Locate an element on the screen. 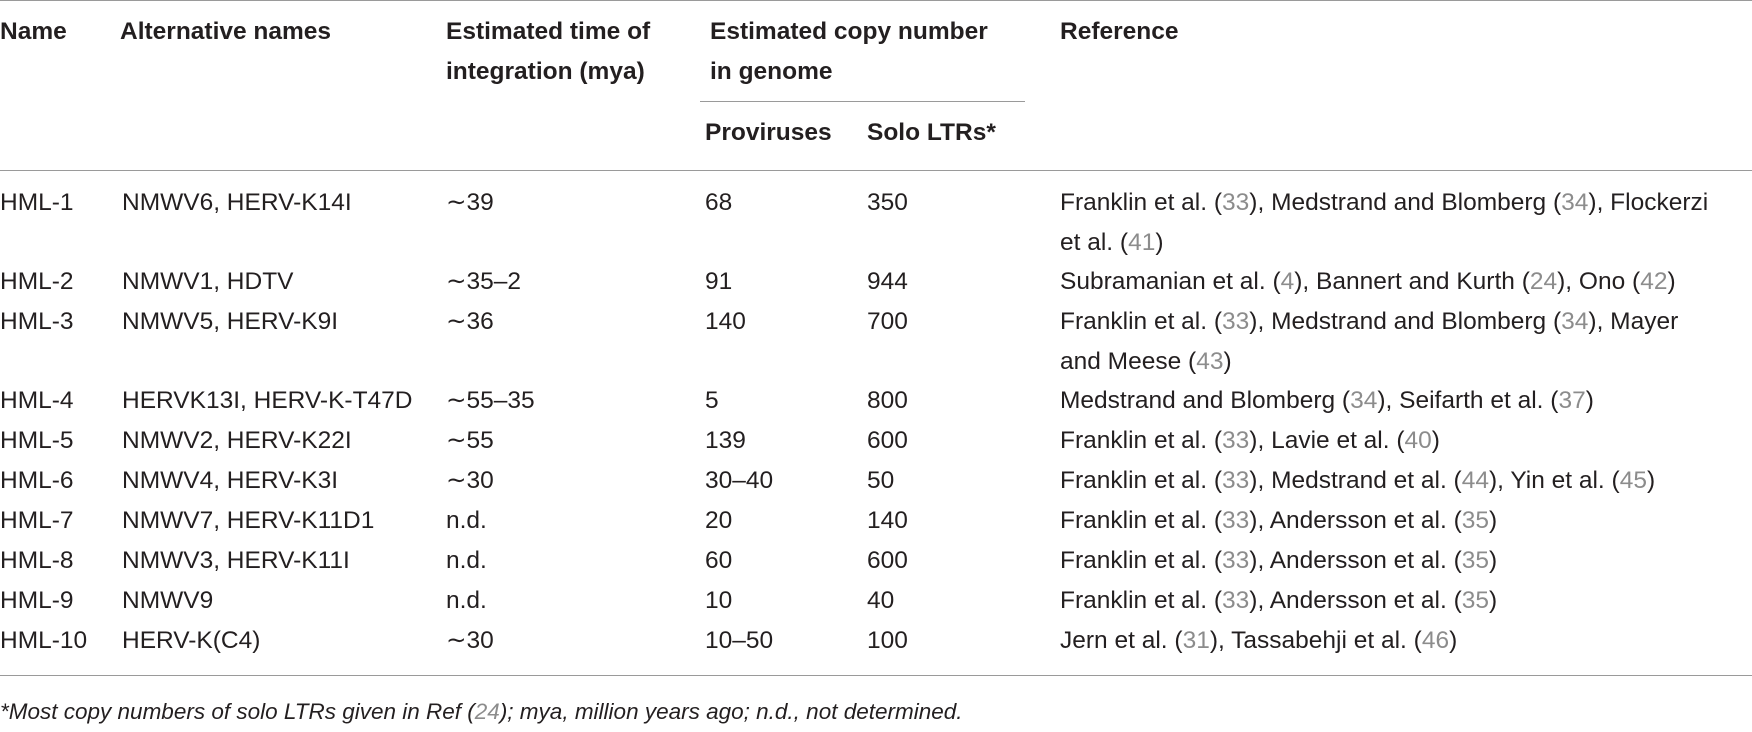 This screenshot has height=732, width=1752. reference-line: Jern et al. (31), Tassabehji et al. (46) is located at coordinates (1258, 641).